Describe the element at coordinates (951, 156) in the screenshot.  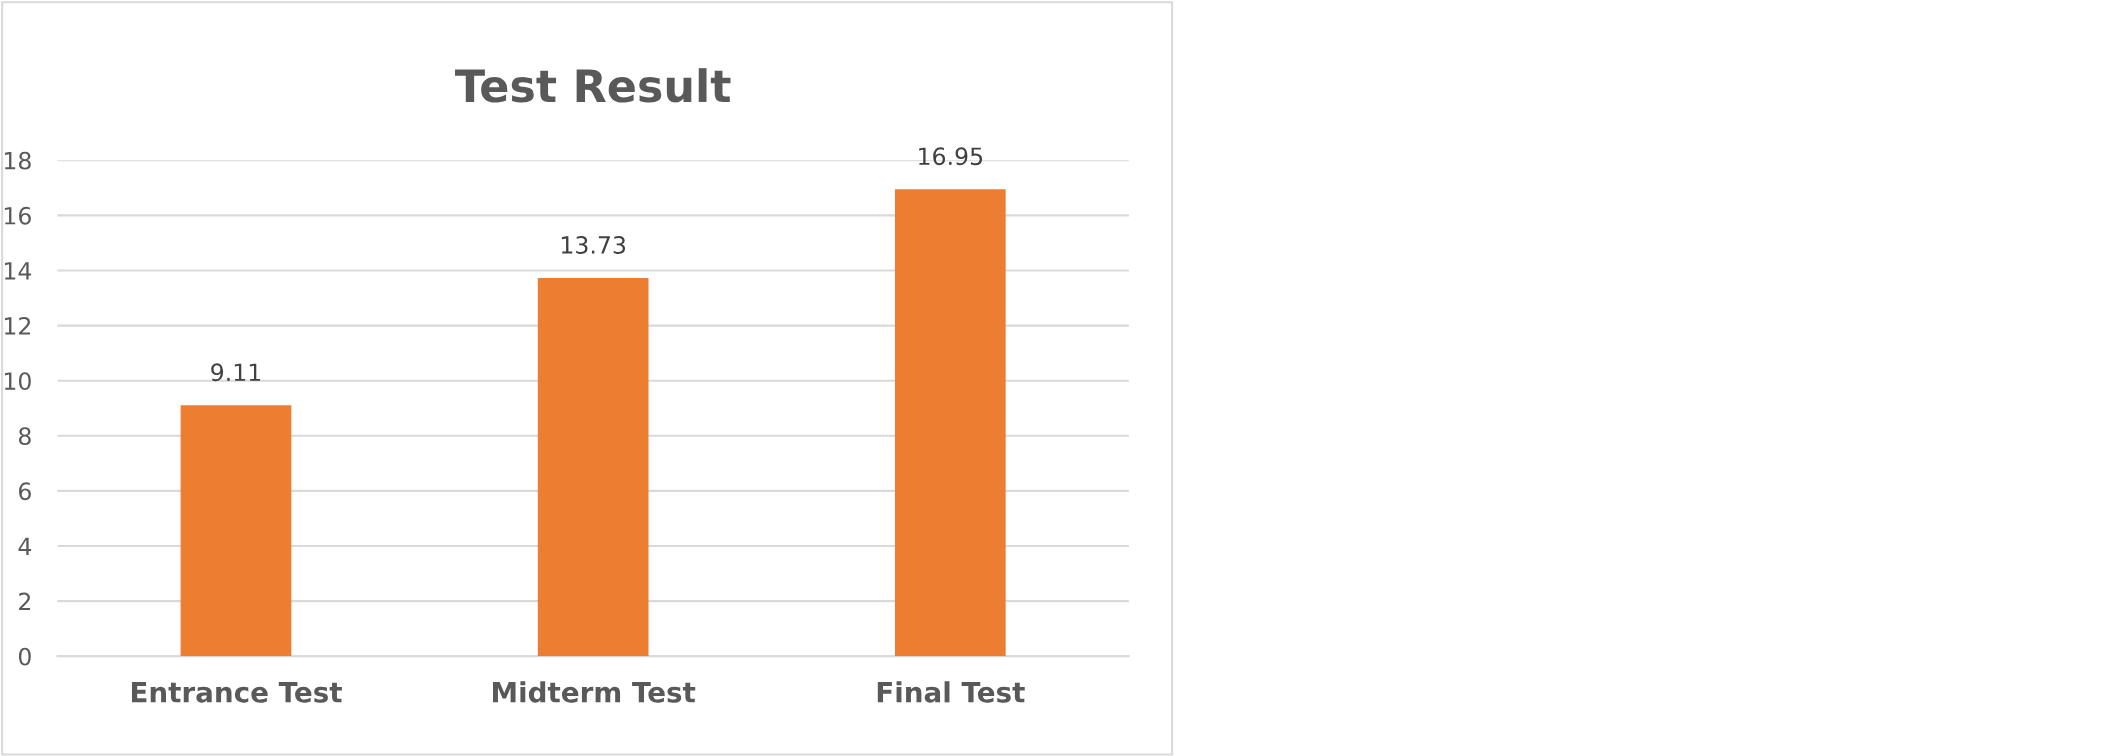
I see `data-label: 16.95` at that location.